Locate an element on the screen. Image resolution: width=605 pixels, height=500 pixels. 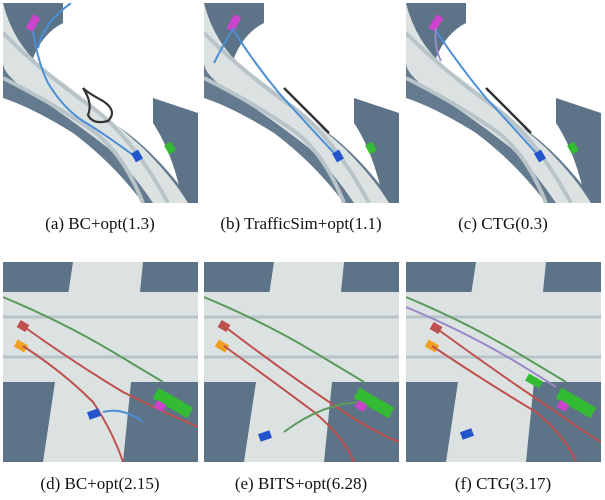
panel-b-image is located at coordinates (301, 103).